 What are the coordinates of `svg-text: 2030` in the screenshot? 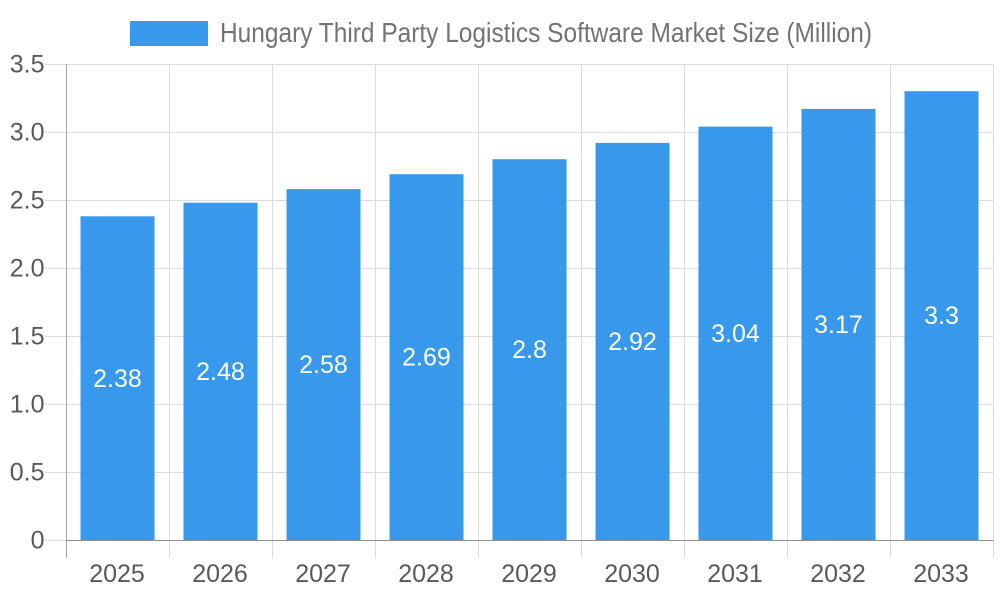 It's located at (632, 574).